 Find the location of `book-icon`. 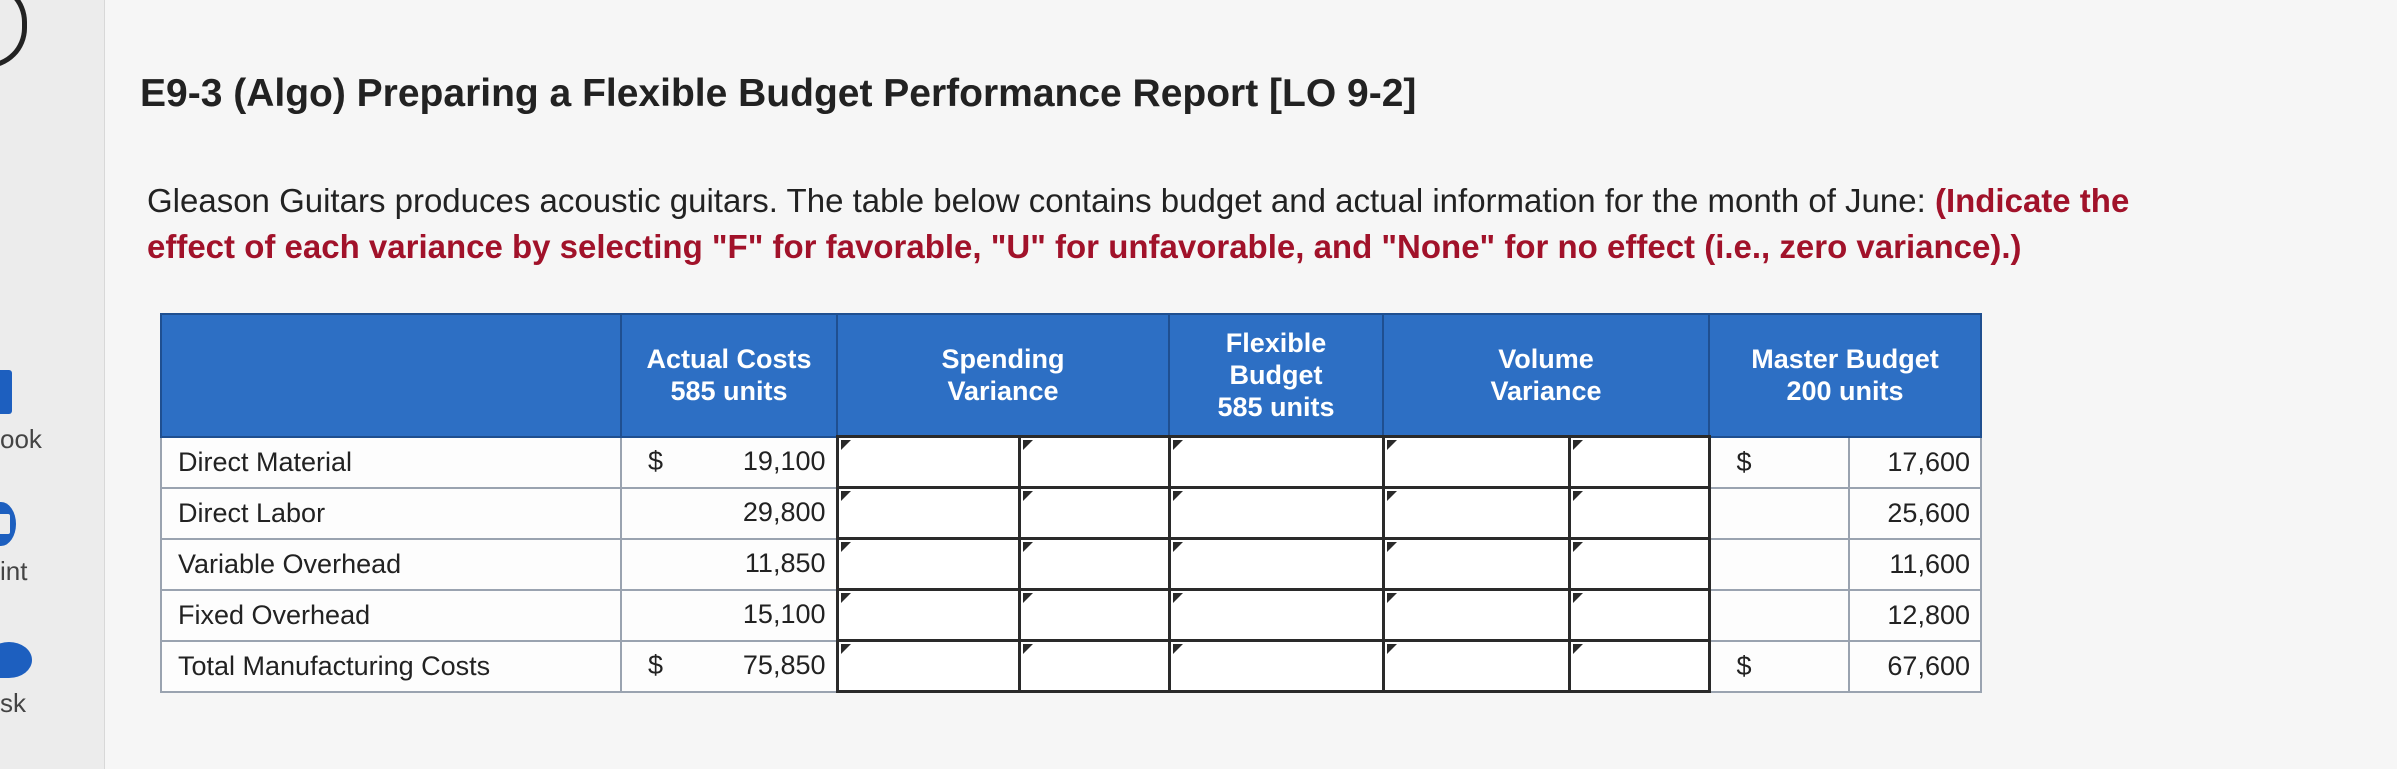

book-icon is located at coordinates (6, 392).